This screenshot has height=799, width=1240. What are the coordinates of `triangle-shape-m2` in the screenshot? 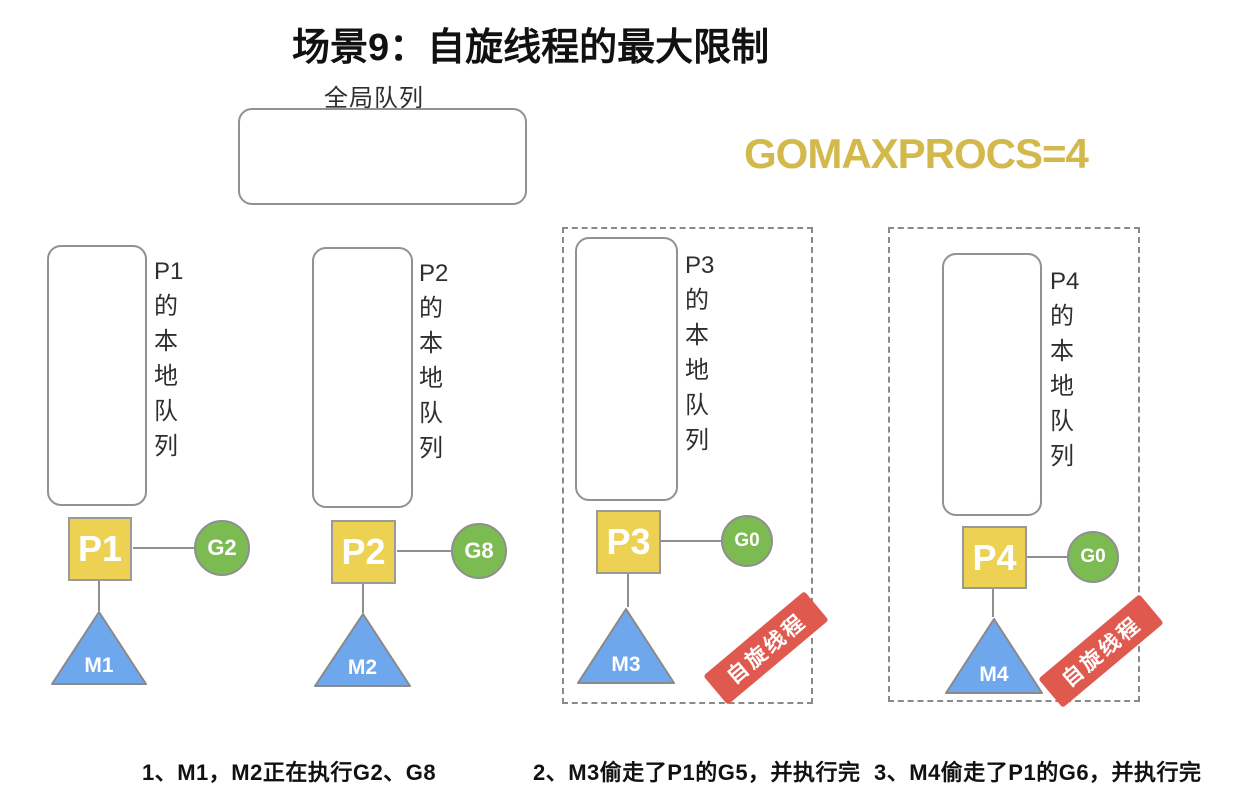 It's located at (362, 650).